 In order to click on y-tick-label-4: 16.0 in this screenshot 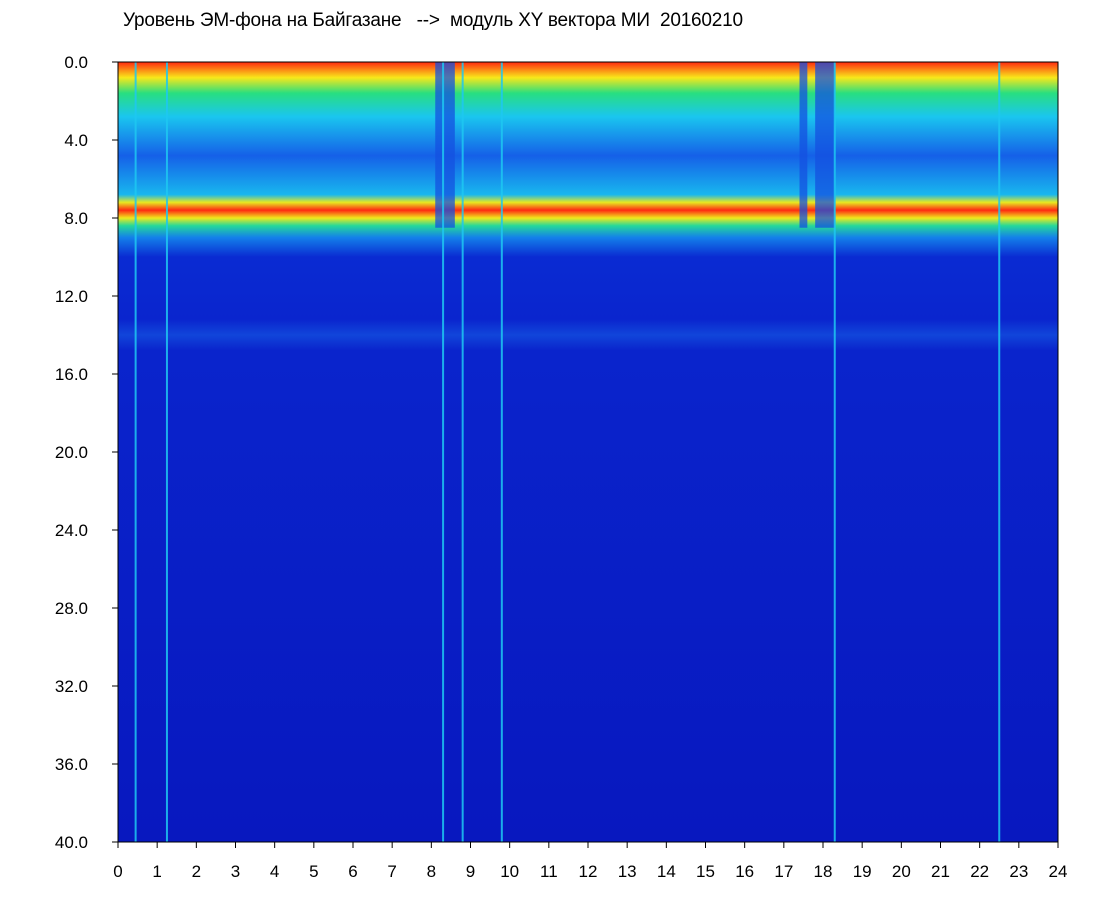, I will do `click(71, 374)`.